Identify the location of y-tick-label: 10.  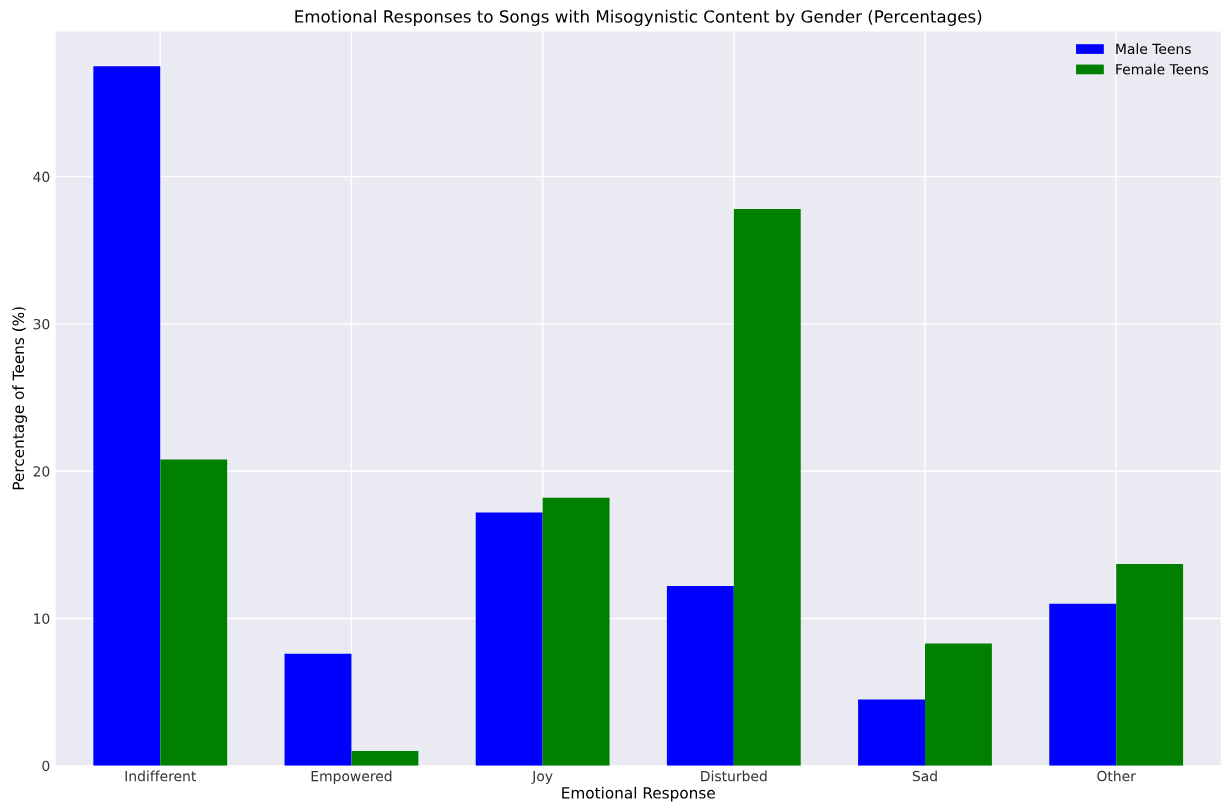
(42, 618).